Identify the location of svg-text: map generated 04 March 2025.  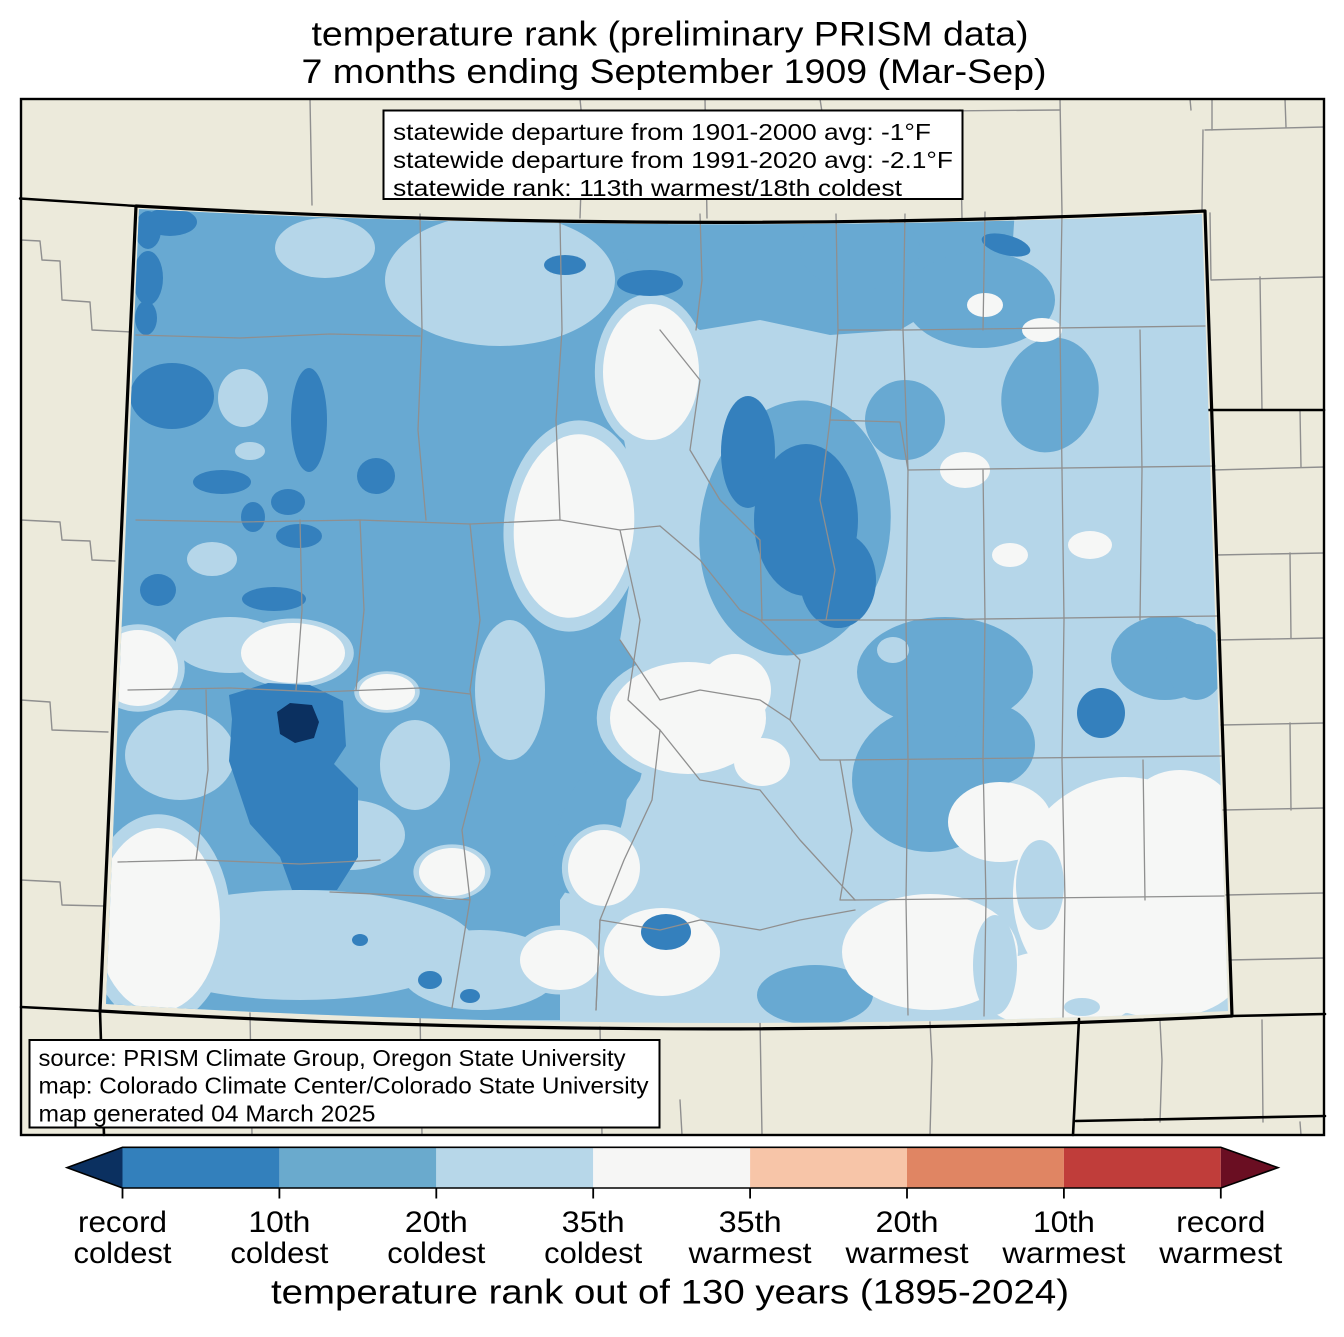
(207, 1114).